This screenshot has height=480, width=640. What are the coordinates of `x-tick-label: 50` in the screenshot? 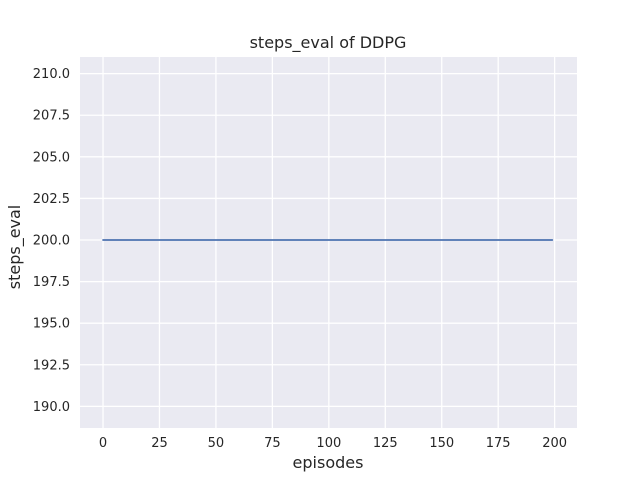 It's located at (216, 443).